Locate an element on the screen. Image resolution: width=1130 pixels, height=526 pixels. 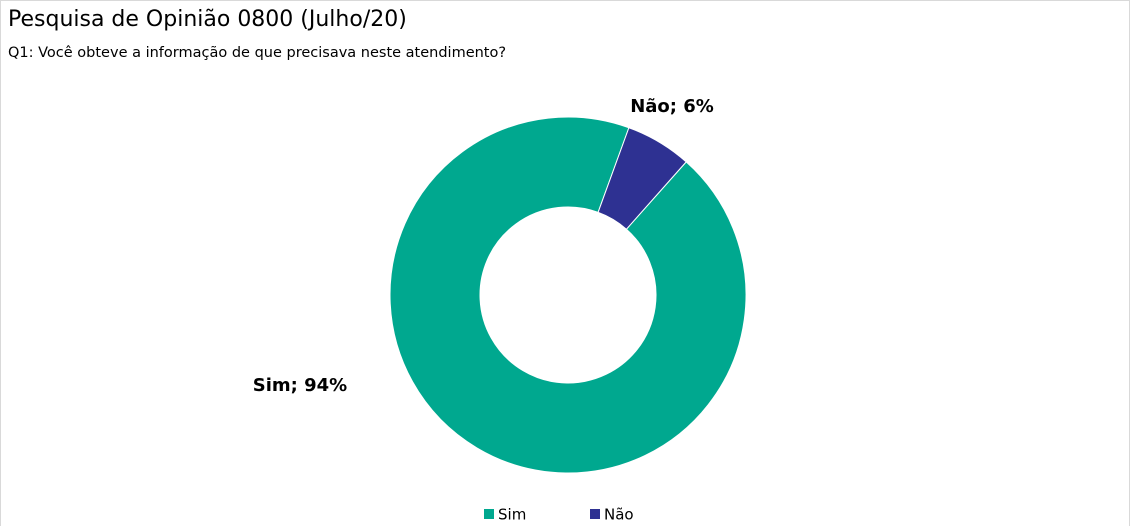
chart-title: Pesquisa de Opinião 0800 (Julho/20) is located at coordinates (207, 19).